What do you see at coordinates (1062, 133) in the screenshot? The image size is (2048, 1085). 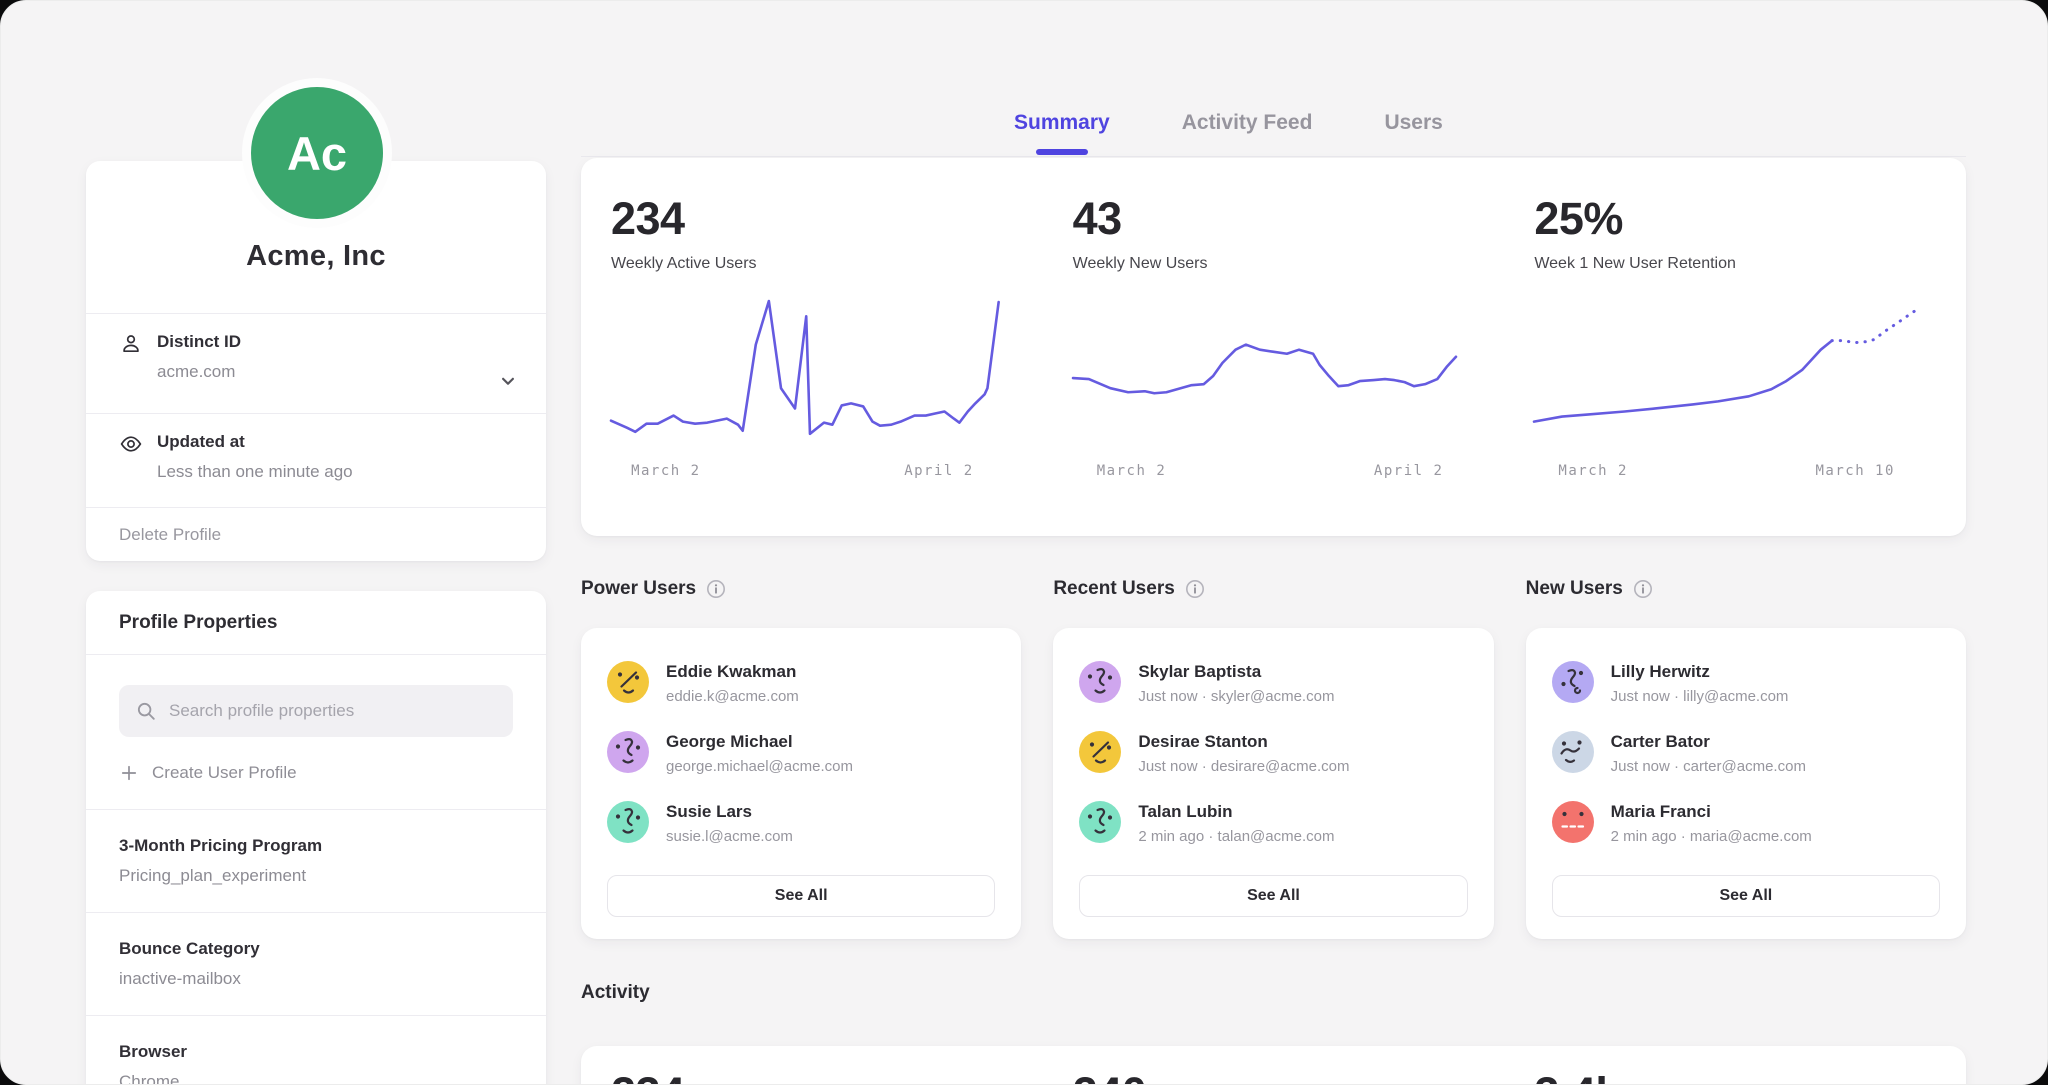 I see `tab-summary: Summary` at bounding box center [1062, 133].